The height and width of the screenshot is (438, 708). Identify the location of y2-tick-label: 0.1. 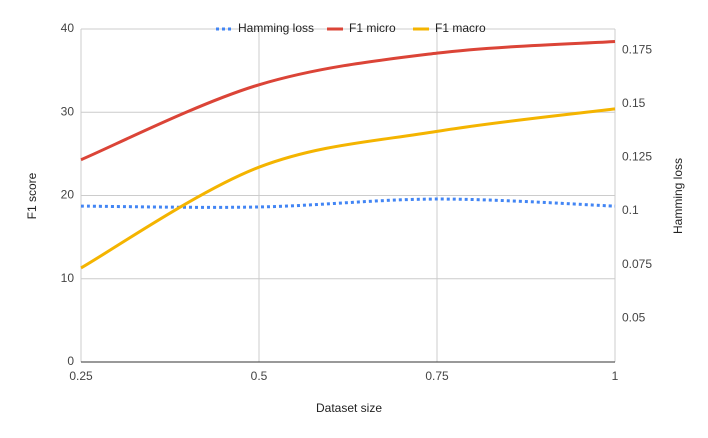
(630, 210).